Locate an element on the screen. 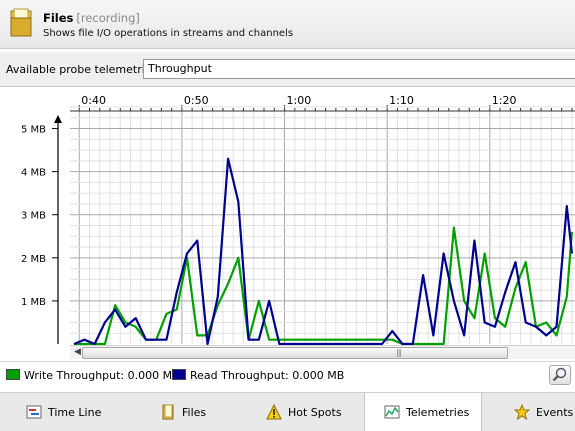  magnifier-icon is located at coordinates (559, 374).